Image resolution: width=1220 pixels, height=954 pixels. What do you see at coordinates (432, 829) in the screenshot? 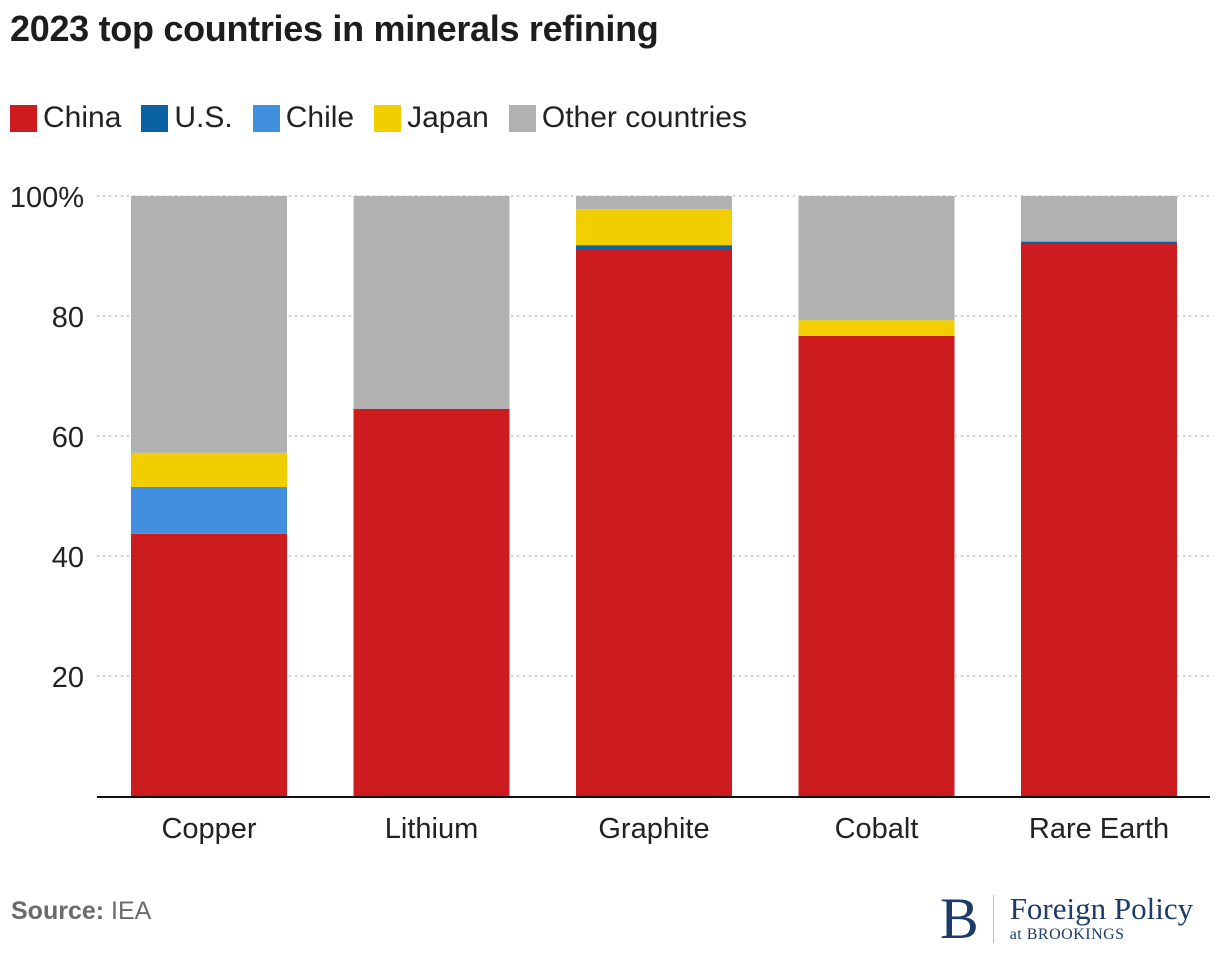
I see `x-tick-label: Lithium` at bounding box center [432, 829].